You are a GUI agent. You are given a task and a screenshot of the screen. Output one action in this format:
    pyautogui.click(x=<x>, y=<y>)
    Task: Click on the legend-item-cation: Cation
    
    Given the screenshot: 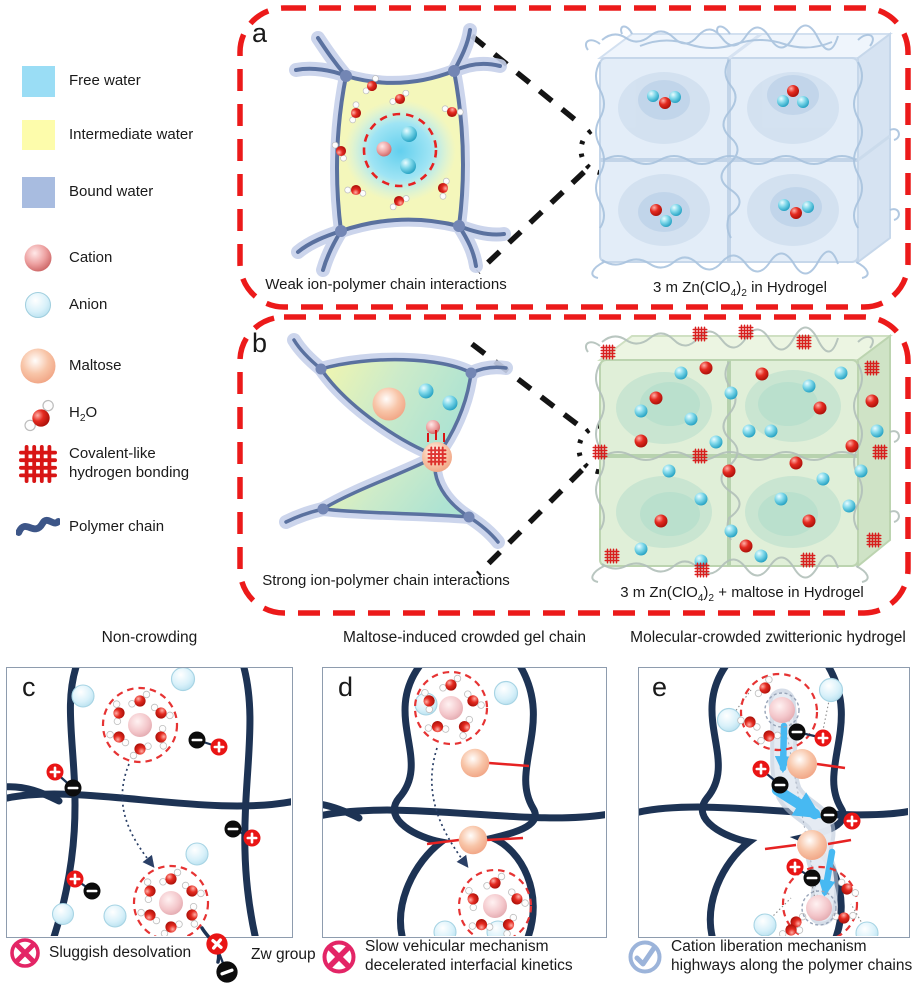 What is the action you would take?
    pyautogui.click(x=64, y=258)
    